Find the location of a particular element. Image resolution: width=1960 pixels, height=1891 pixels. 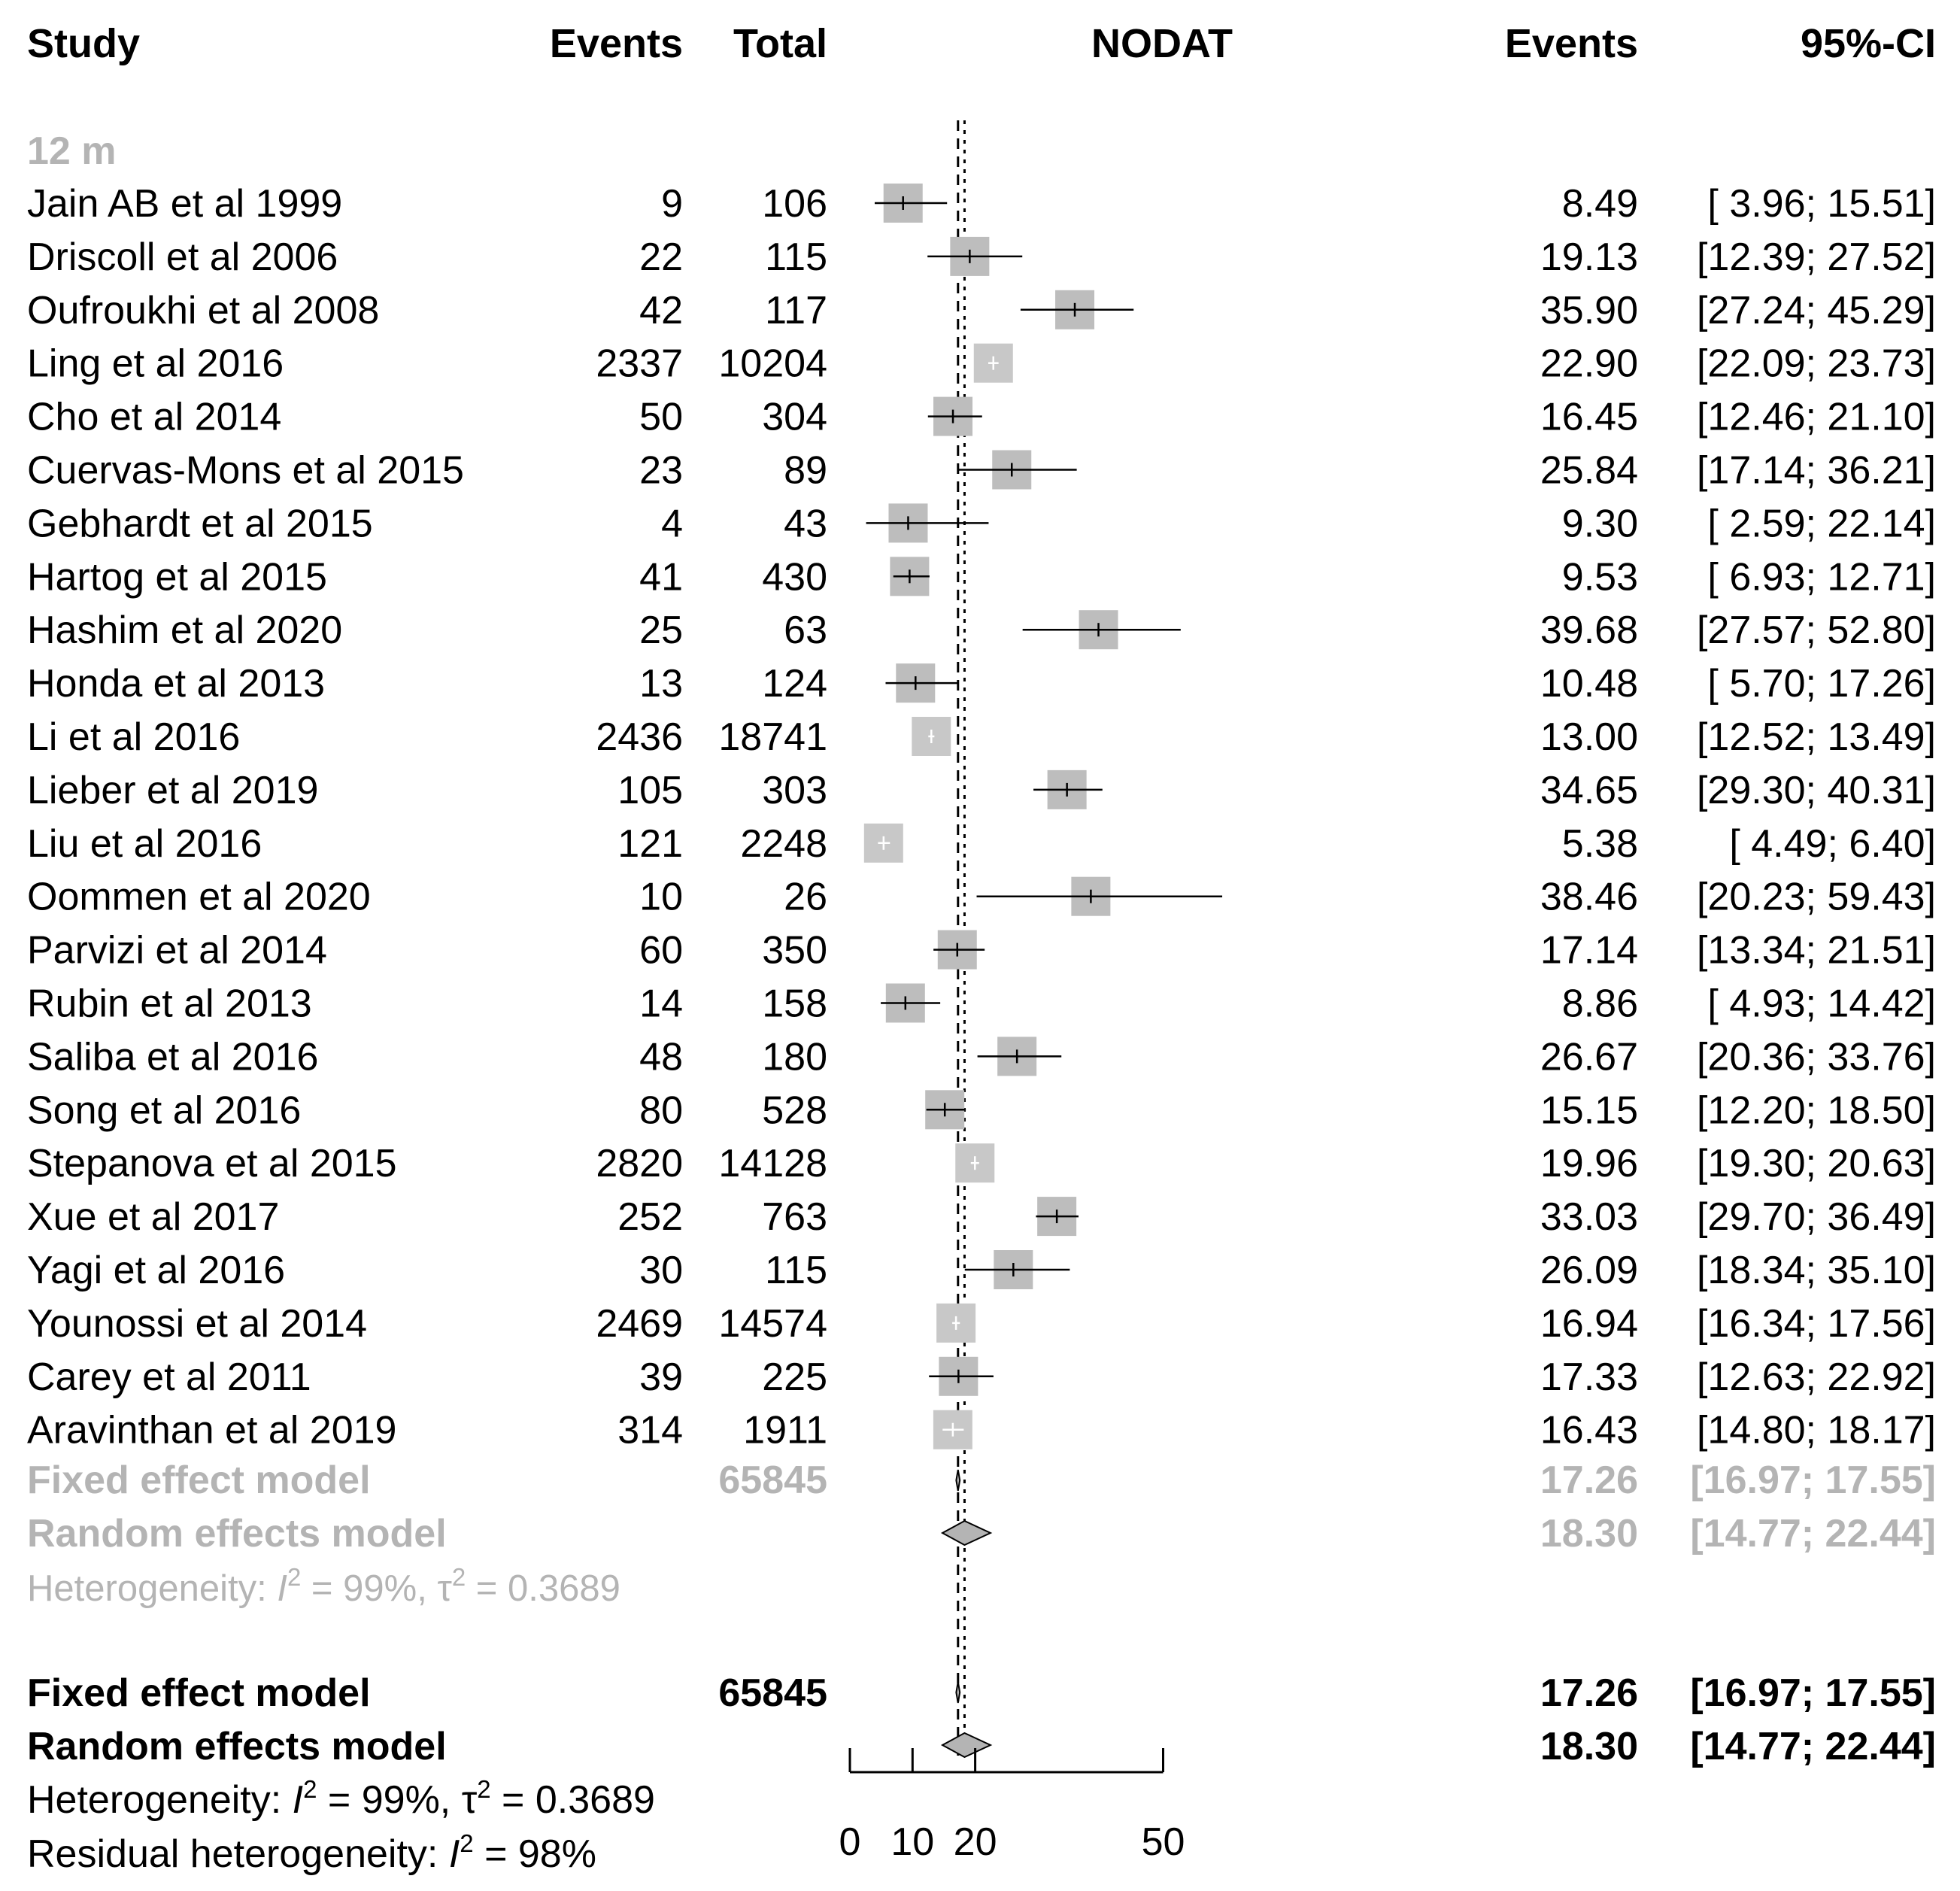

study-events: 50 is located at coordinates (661, 417).